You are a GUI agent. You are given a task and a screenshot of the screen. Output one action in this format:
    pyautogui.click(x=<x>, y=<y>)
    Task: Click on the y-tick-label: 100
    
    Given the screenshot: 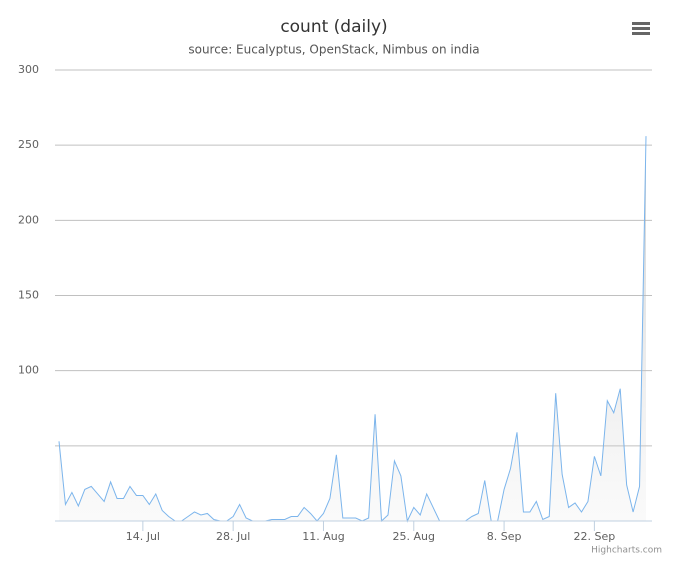 What is the action you would take?
    pyautogui.click(x=28, y=370)
    